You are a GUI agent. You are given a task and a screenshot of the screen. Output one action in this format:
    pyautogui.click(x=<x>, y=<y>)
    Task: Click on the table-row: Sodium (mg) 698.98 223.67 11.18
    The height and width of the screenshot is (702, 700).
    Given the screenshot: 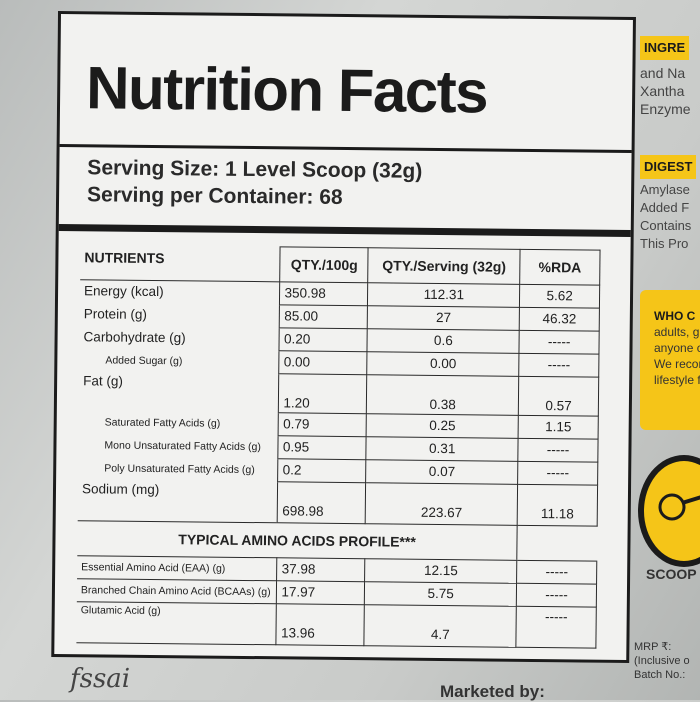 What is the action you would take?
    pyautogui.click(x=337, y=502)
    